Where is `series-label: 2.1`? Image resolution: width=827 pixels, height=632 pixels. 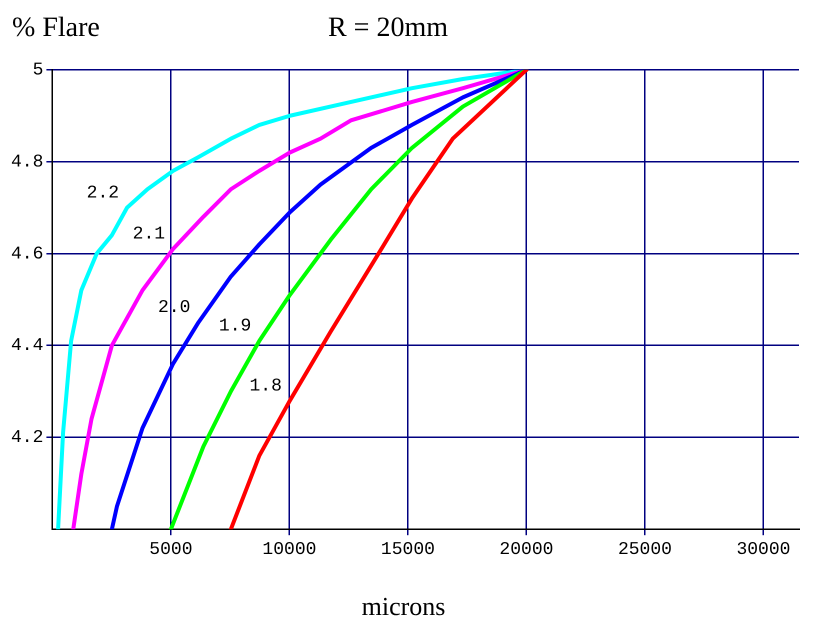 series-label: 2.1 is located at coordinates (149, 234).